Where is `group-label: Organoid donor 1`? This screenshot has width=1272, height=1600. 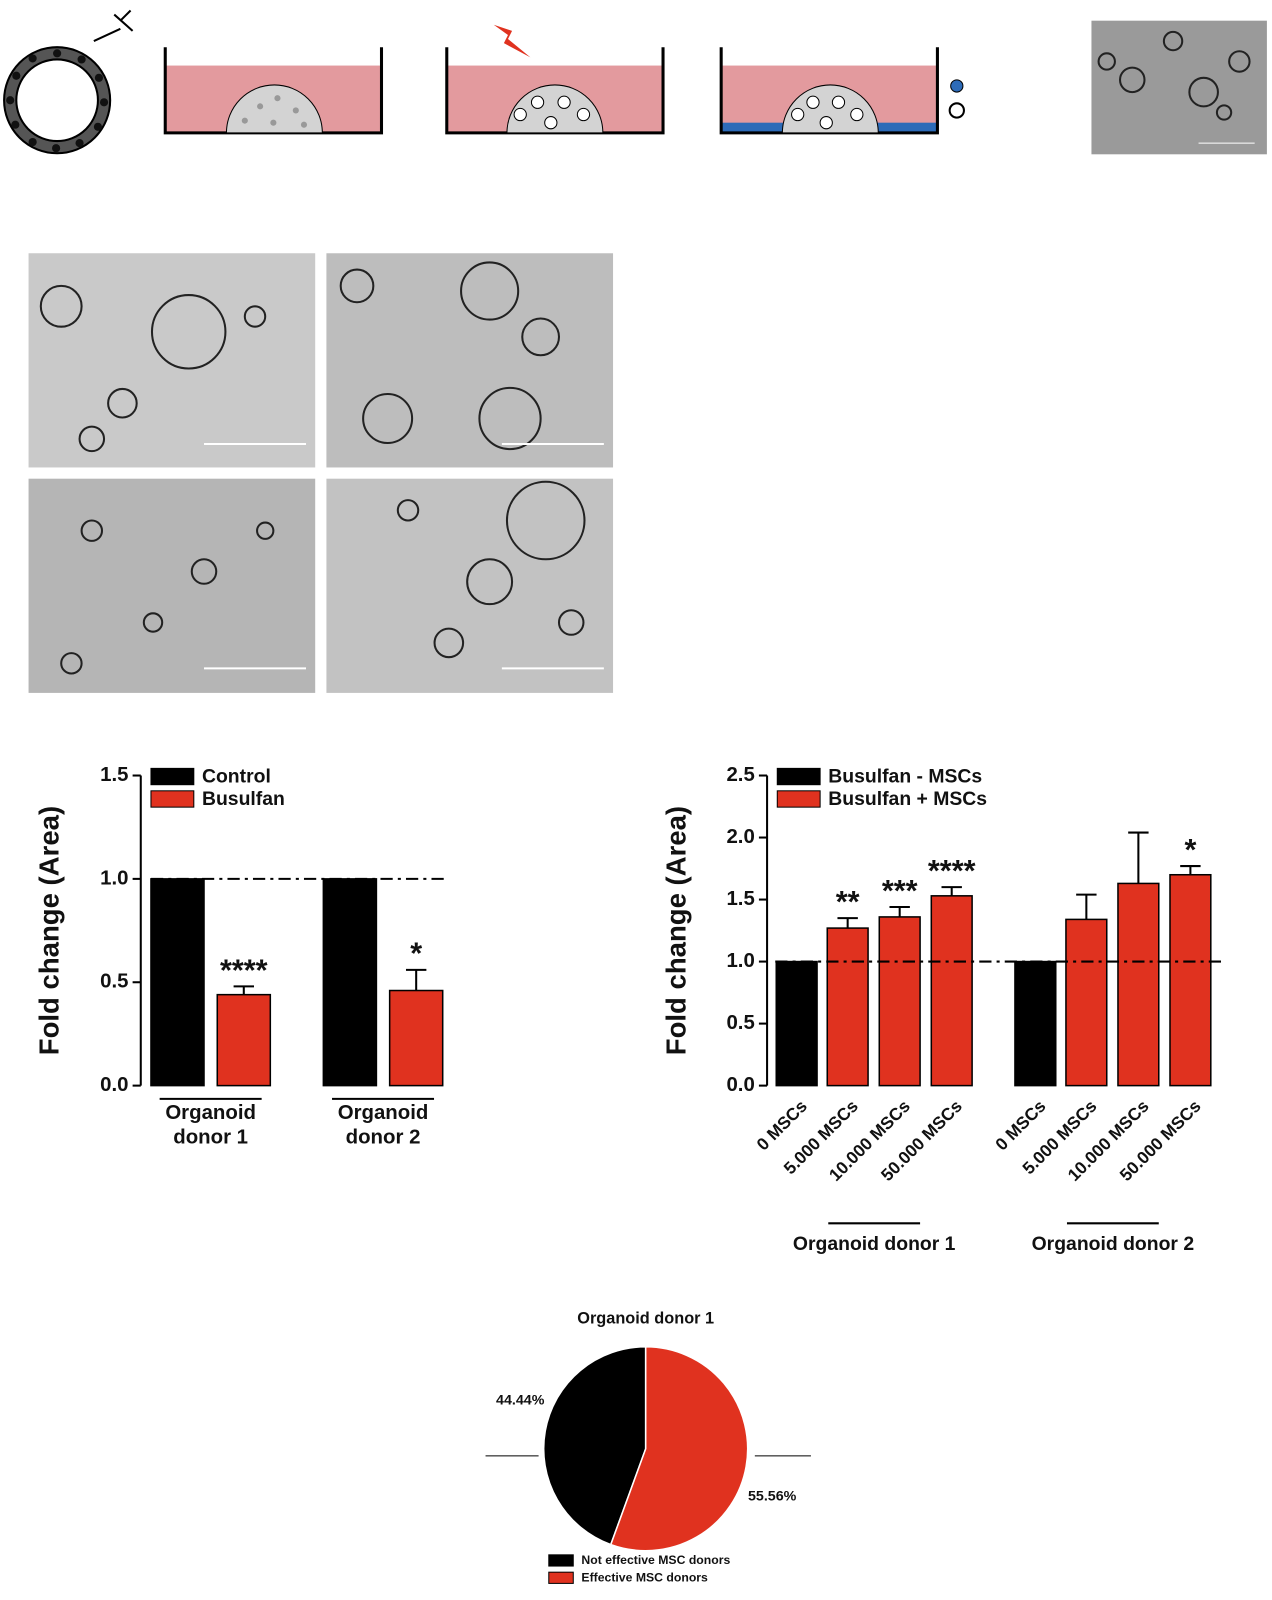
group-label: Organoid donor 1 is located at coordinates (874, 1244).